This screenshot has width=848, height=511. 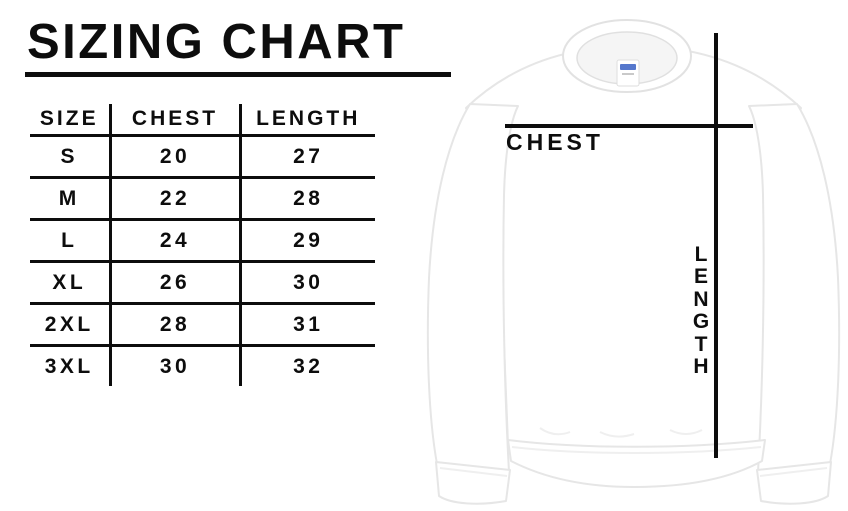 What do you see at coordinates (716, 245) in the screenshot?
I see `length-measure-line` at bounding box center [716, 245].